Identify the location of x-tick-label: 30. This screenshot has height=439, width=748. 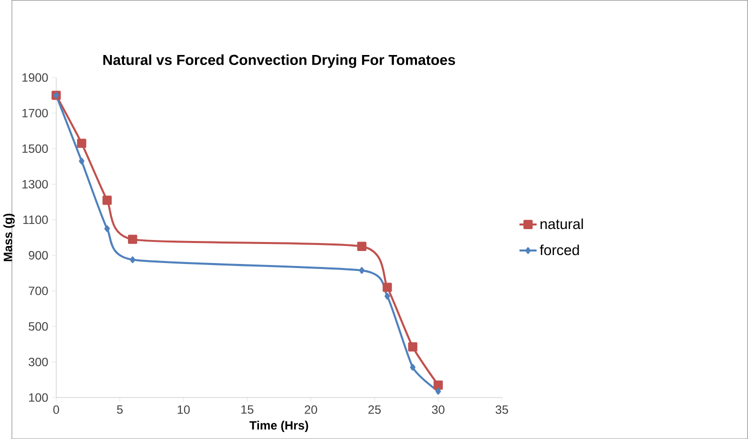
(438, 409).